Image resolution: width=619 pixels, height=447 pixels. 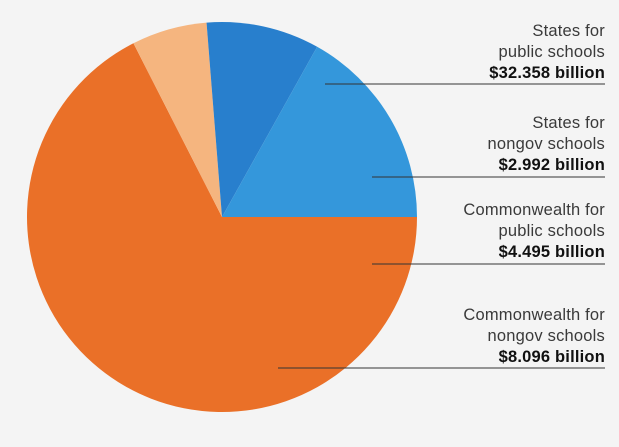 I want to click on label-states-nongov: States for nongov schools $2.992 billion, so click(x=546, y=144).